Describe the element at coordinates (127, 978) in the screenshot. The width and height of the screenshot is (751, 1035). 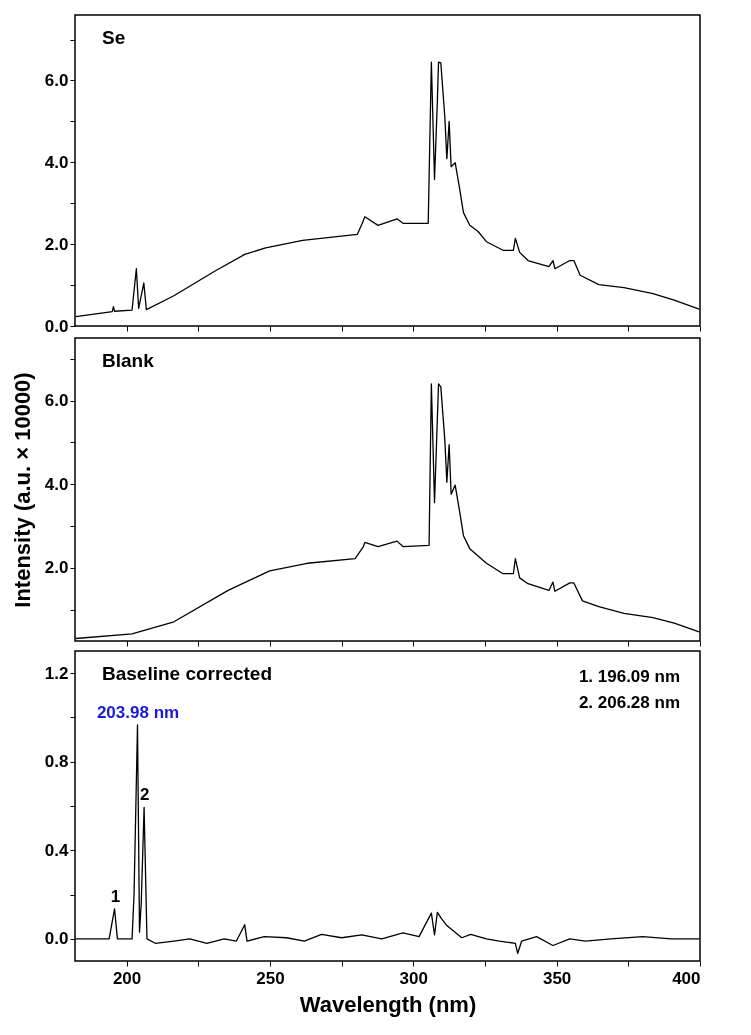
I see `x-tick-label: 200` at that location.